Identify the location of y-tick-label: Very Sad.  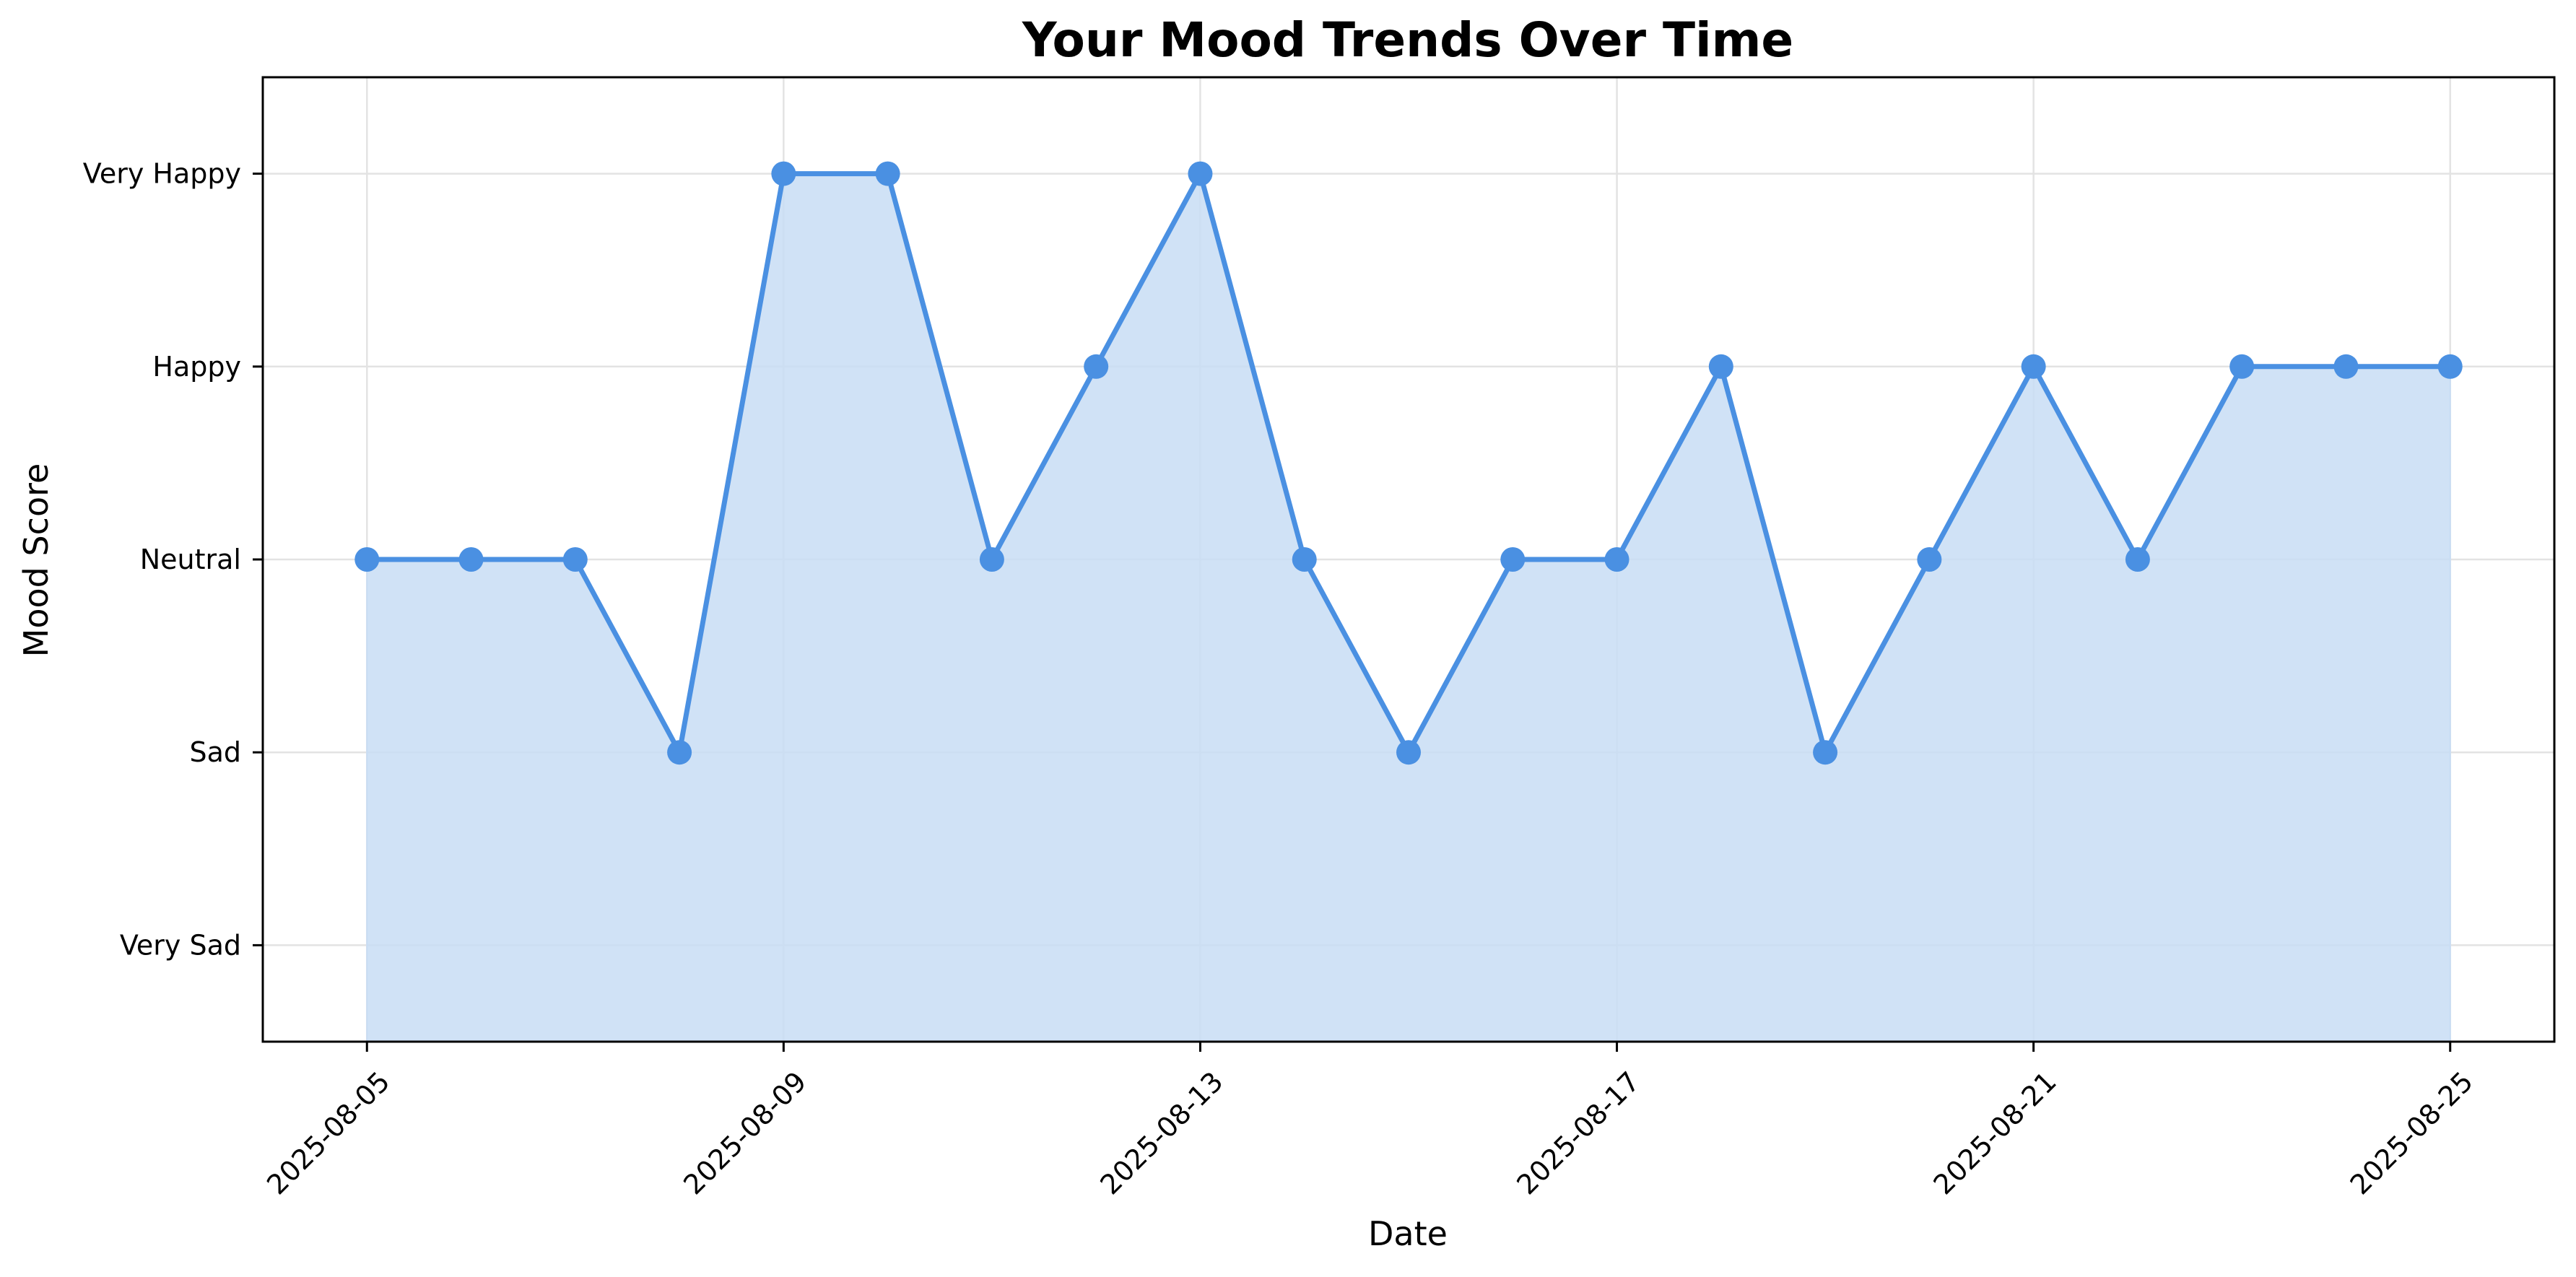
(180, 945).